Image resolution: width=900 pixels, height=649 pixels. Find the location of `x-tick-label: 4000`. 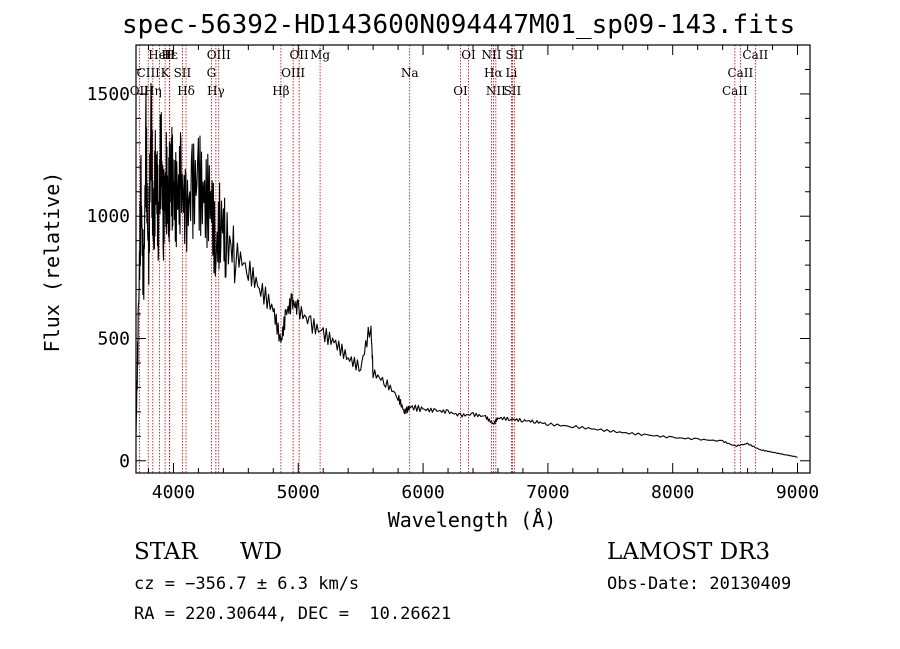

x-tick-label: 4000 is located at coordinates (173, 492).